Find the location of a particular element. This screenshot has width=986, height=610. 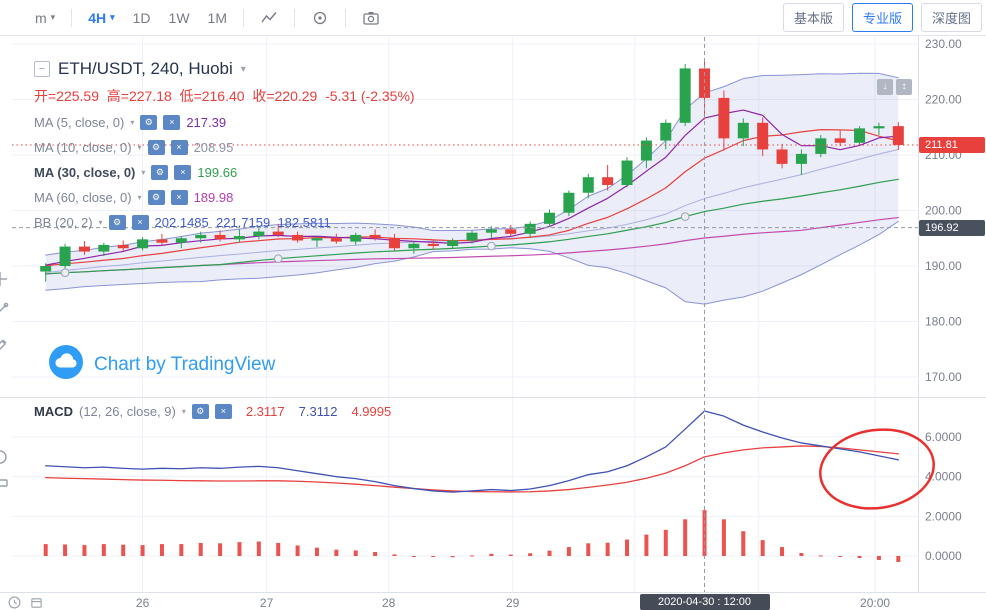

macd-label: MACD is located at coordinates (53, 411).